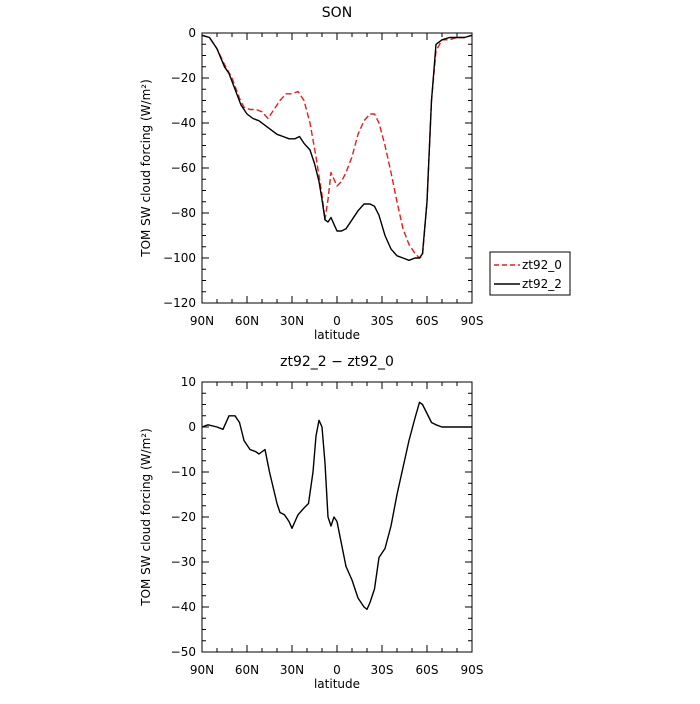 This screenshot has width=700, height=704. Describe the element at coordinates (337, 362) in the screenshot. I see `chart-title: zt92_2 − zt92_0` at that location.